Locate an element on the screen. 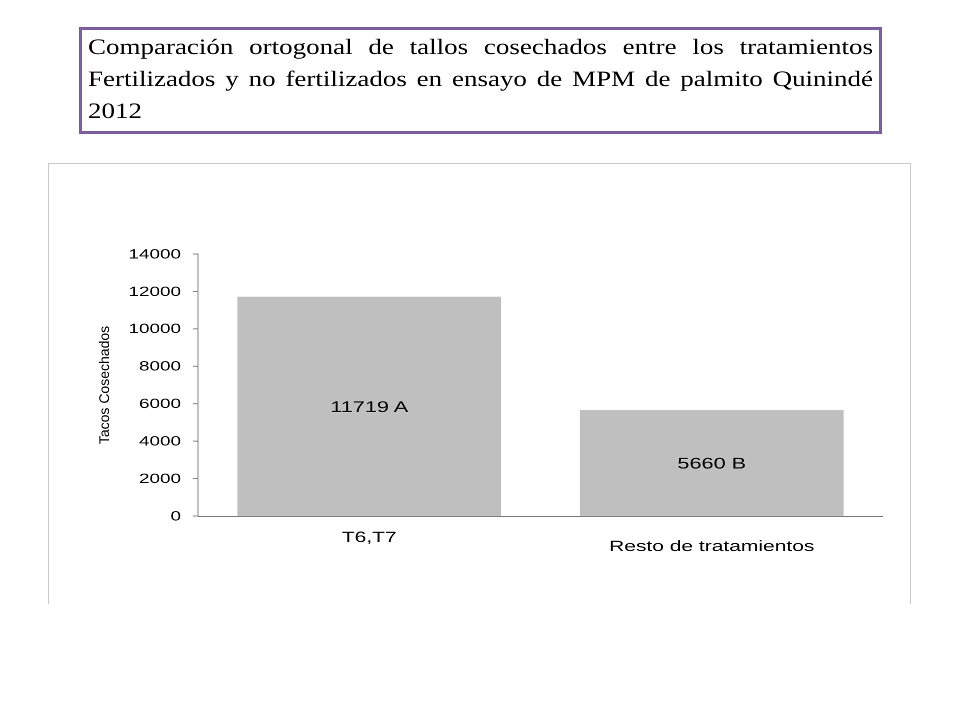  y-tick-label: 4000 is located at coordinates (159, 441).